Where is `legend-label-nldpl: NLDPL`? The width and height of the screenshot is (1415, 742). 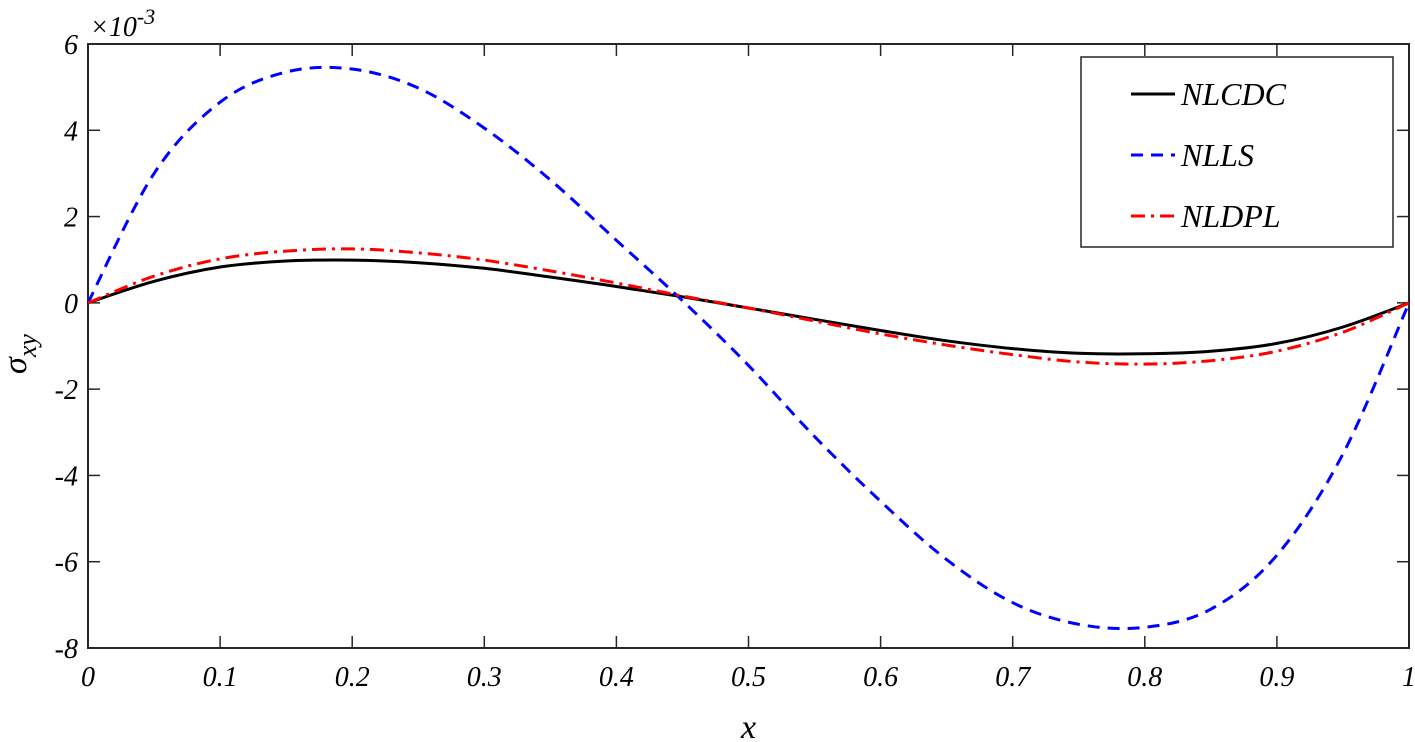
legend-label-nldpl: NLDPL is located at coordinates (1230, 216).